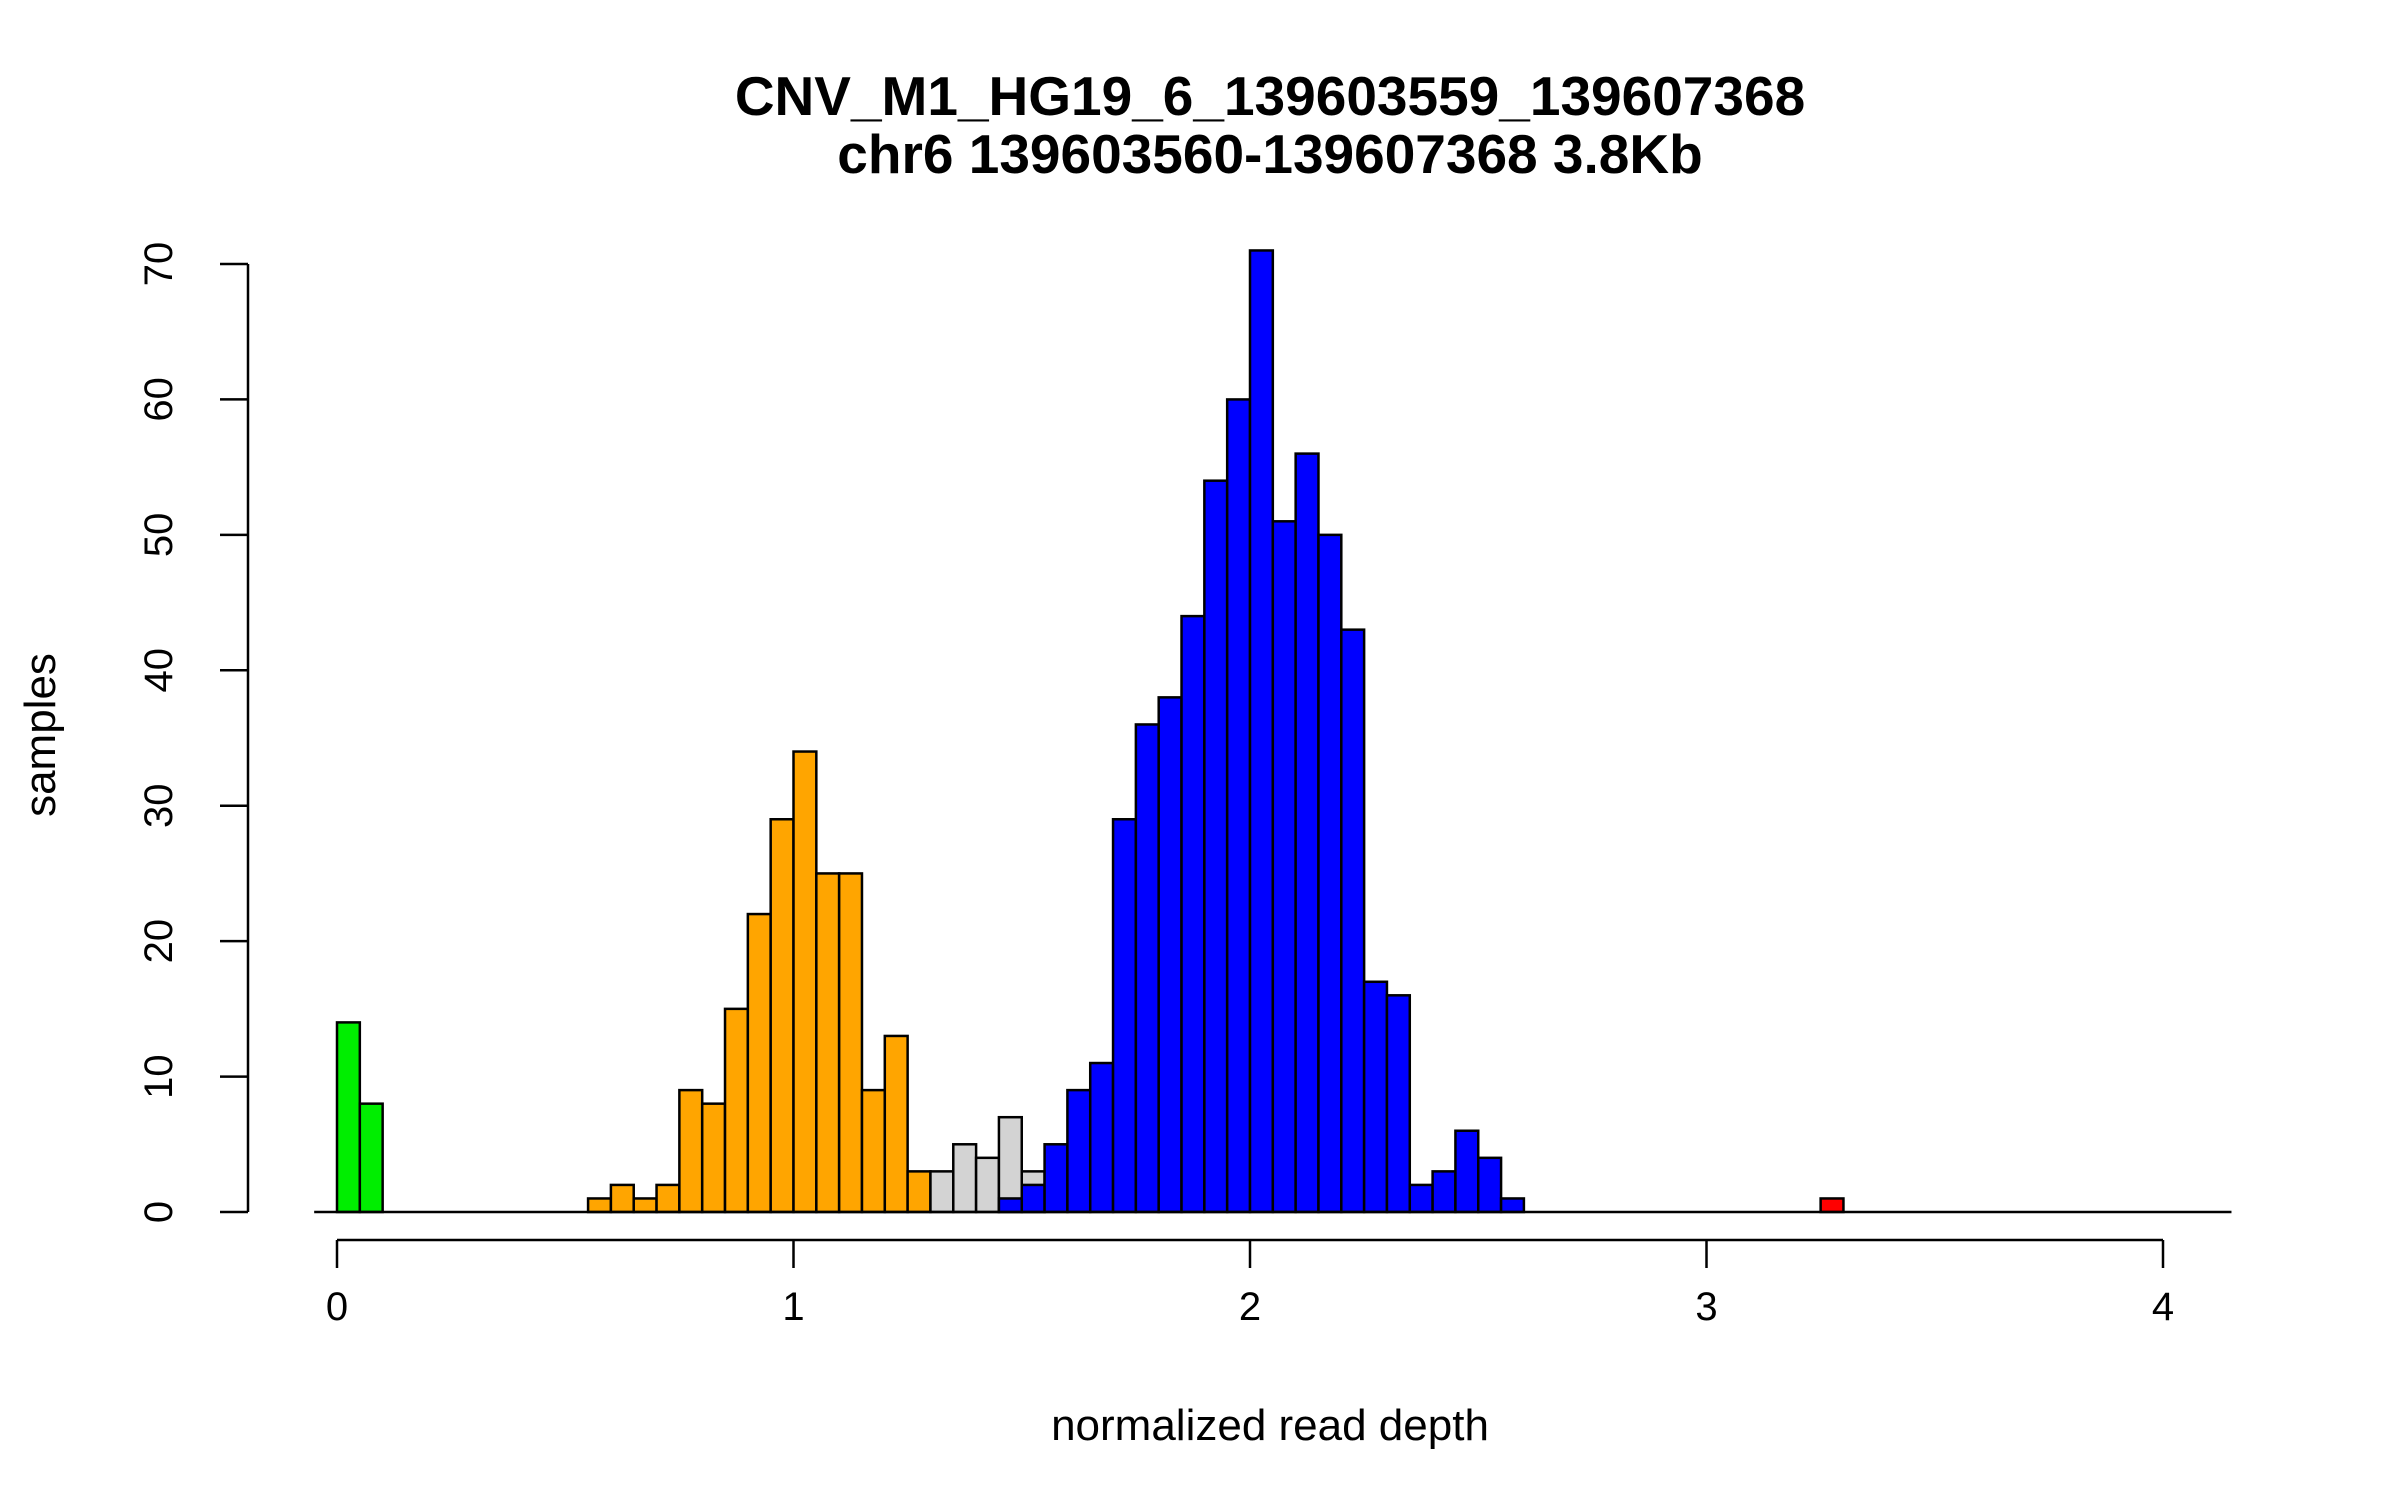 The image size is (2400, 1500). What do you see at coordinates (159, 1212) in the screenshot?
I see `y-tick-label: 0` at bounding box center [159, 1212].